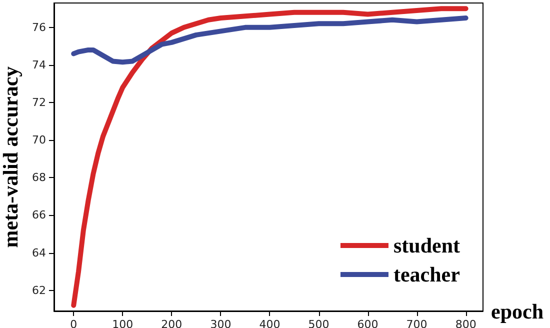 Image resolution: width=550 pixels, height=328 pixels. Describe the element at coordinates (221, 323) in the screenshot. I see `x-tick-label: 300` at that location.